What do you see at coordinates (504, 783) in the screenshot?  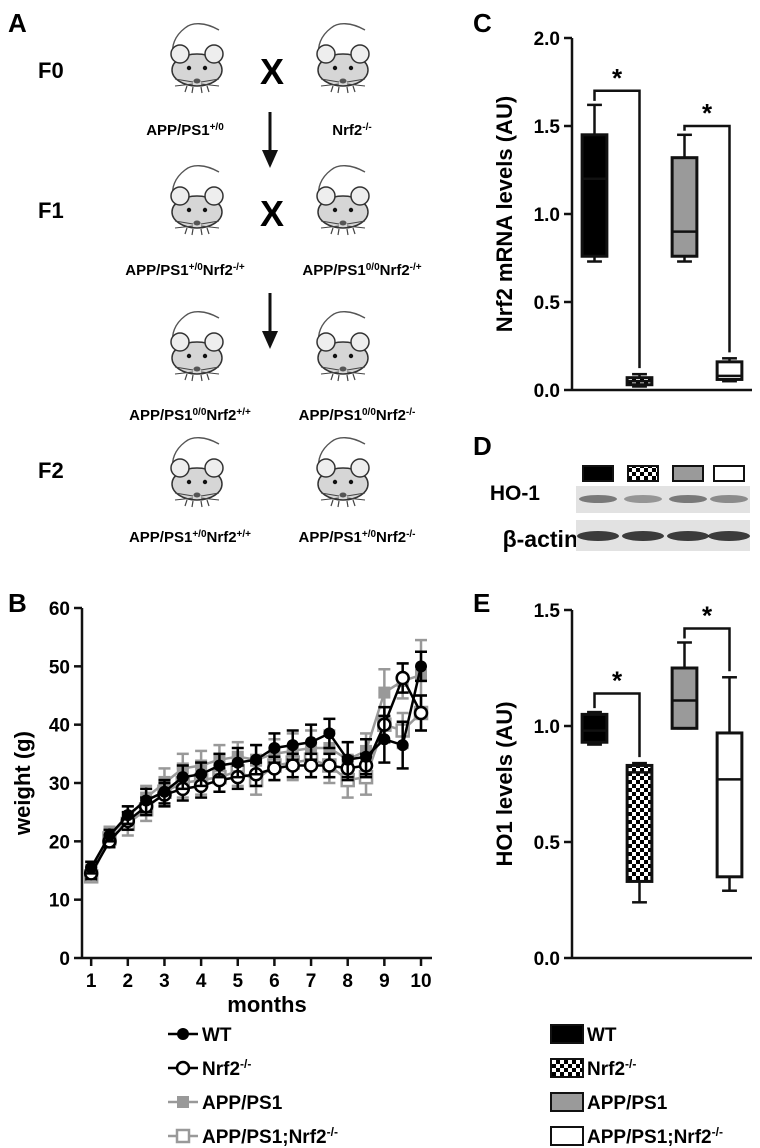 I see `y-axis-label: HO1 levels (AU)` at bounding box center [504, 783].